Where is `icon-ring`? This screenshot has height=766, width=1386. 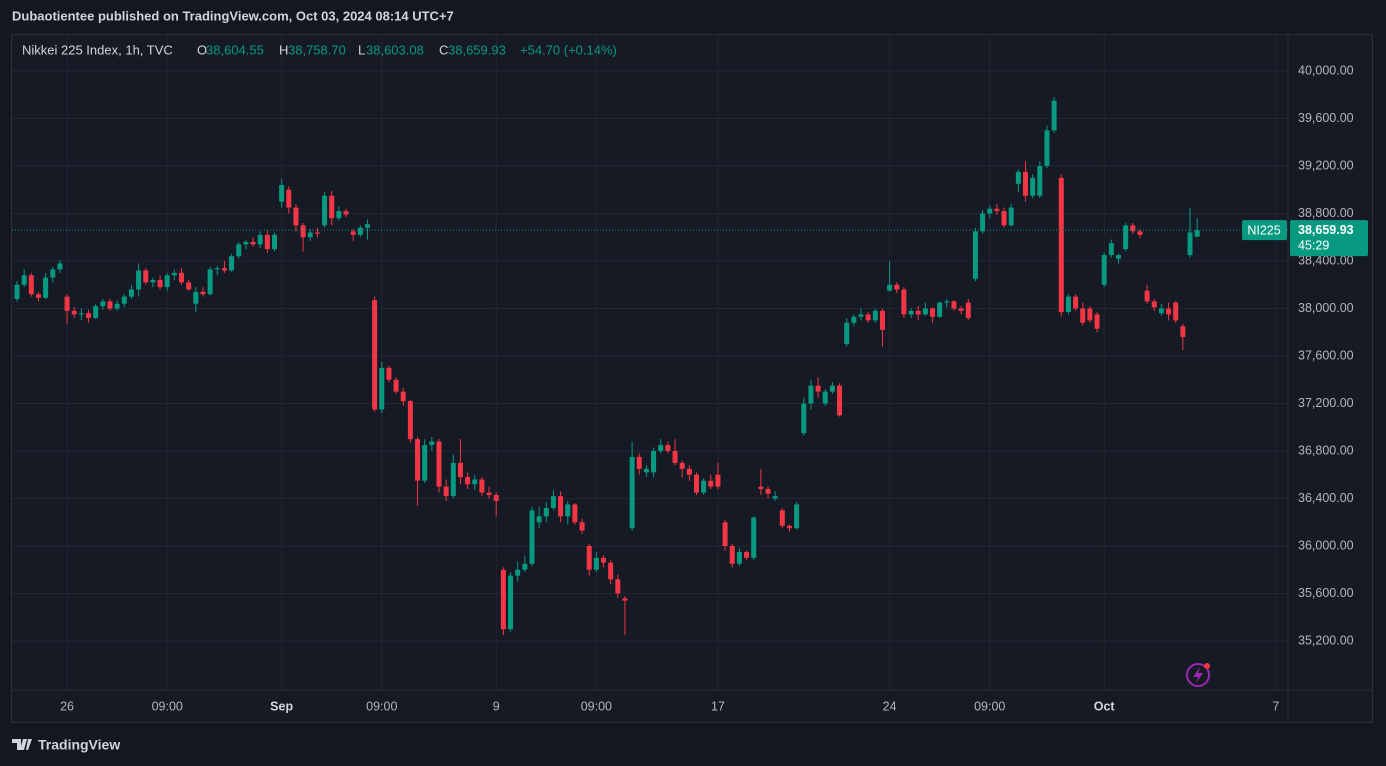 icon-ring is located at coordinates (1198, 675).